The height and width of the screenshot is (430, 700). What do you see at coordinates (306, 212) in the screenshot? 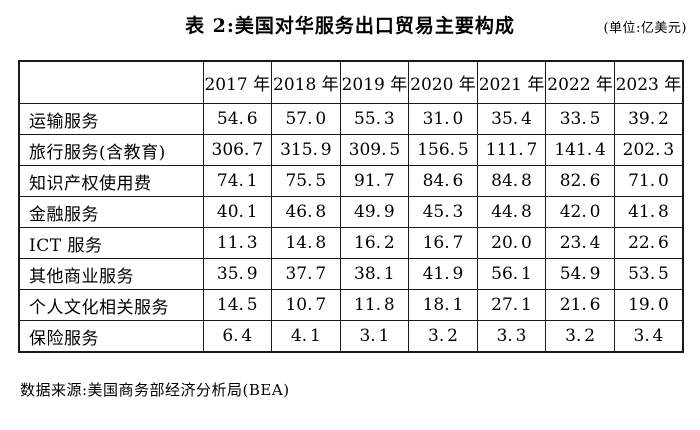
I see `value-cell: 46. 8` at bounding box center [306, 212].